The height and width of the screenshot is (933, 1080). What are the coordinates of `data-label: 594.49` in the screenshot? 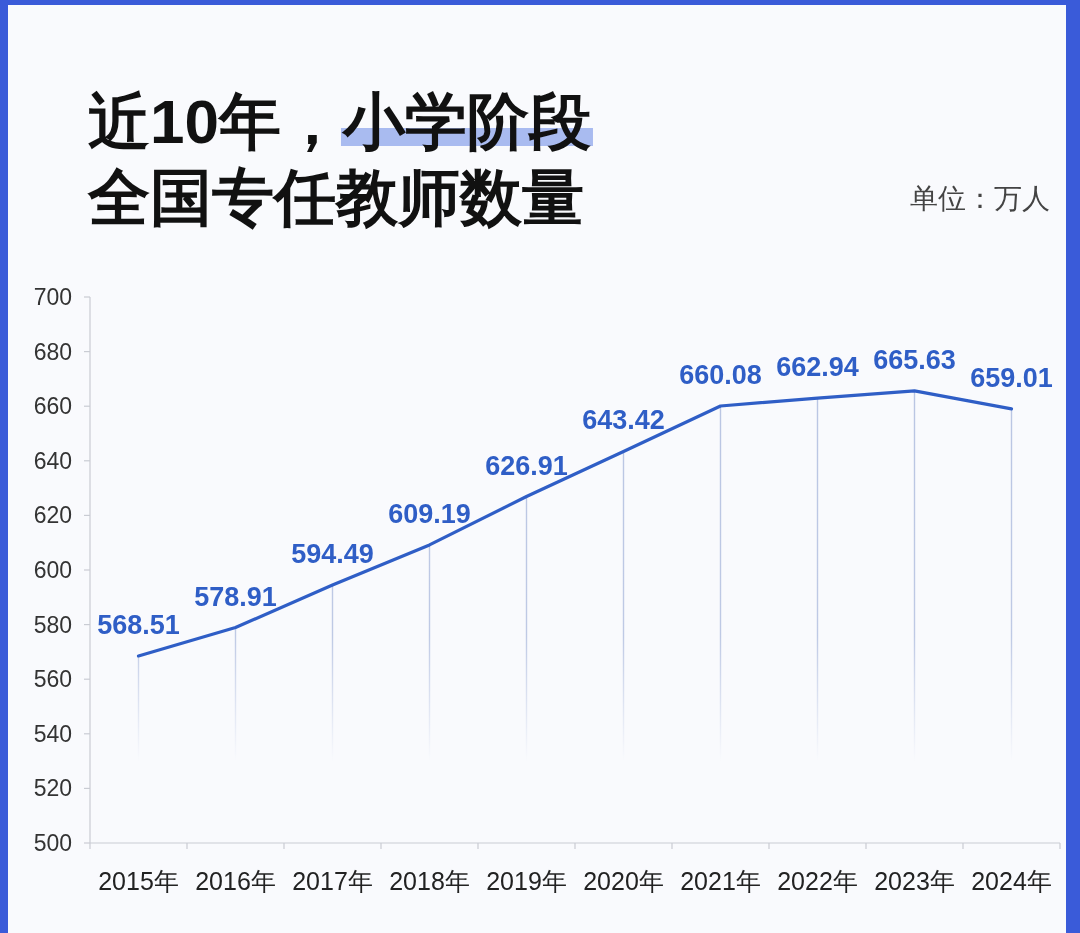 It's located at (332, 554).